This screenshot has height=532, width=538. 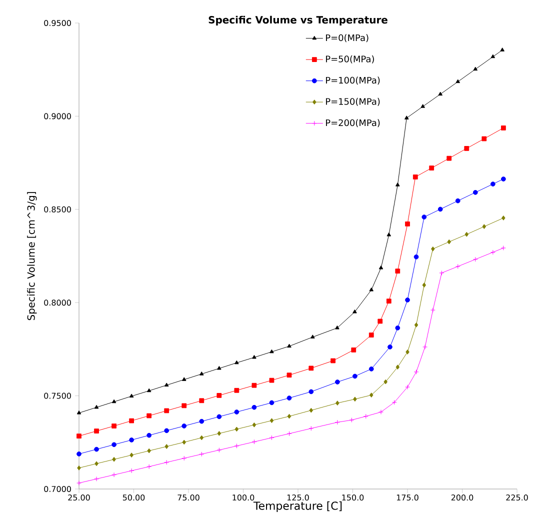 I want to click on chart-title: Specific Volume vs Temperature, so click(x=298, y=21).